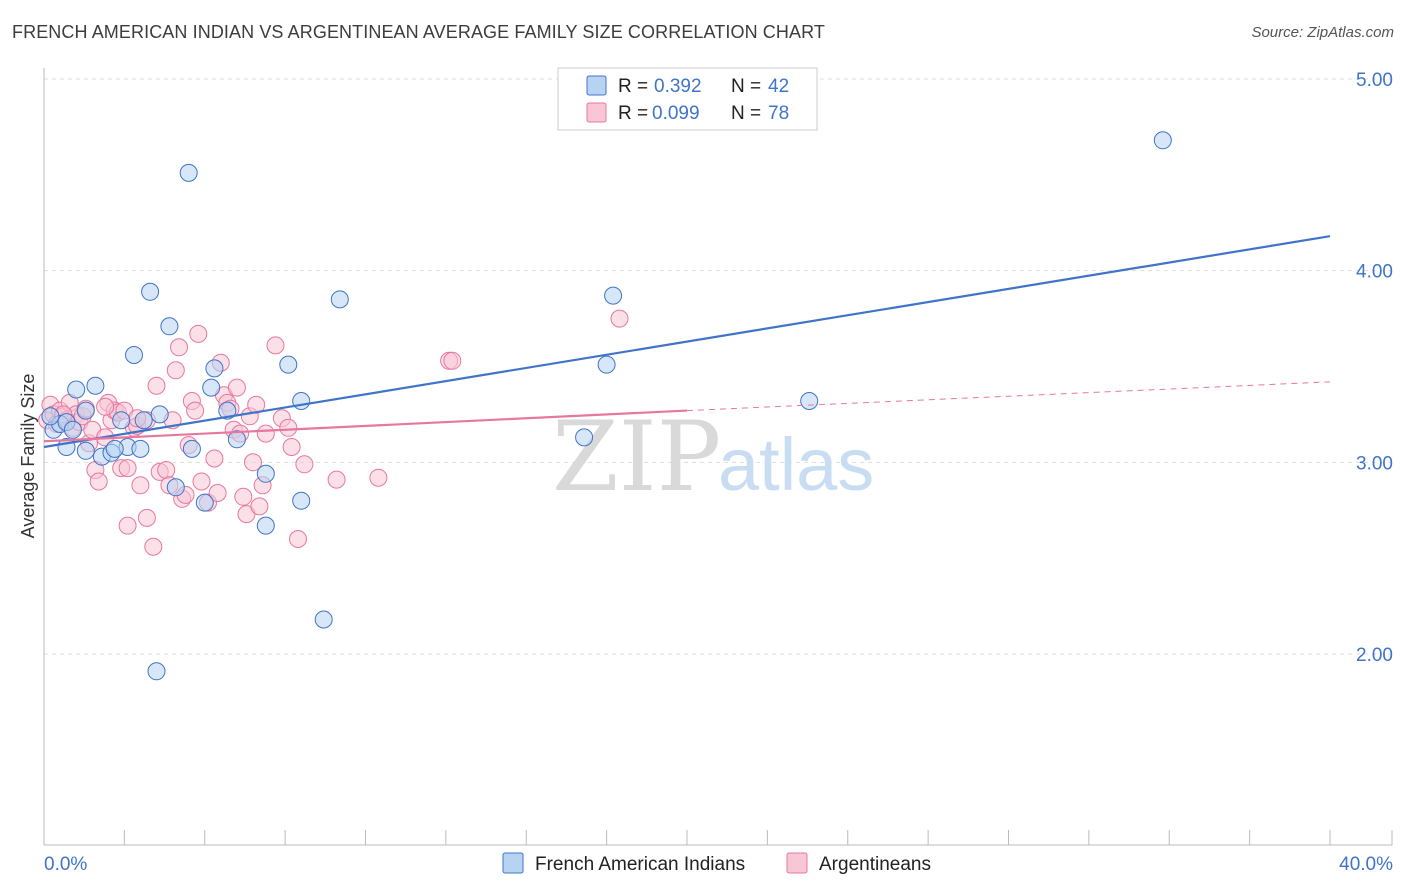 Image resolution: width=1406 pixels, height=892 pixels. I want to click on source-label: Source: ZipAtlas.com, so click(1322, 32).